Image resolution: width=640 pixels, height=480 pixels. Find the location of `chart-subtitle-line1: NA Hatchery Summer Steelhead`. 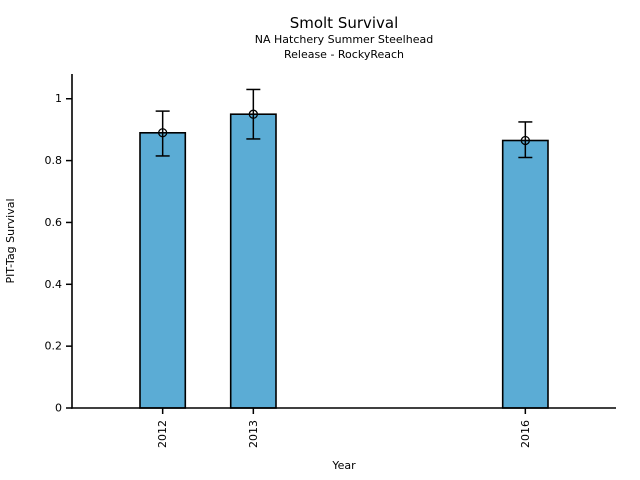

chart-subtitle-line1: NA Hatchery Summer Steelhead is located at coordinates (344, 39).